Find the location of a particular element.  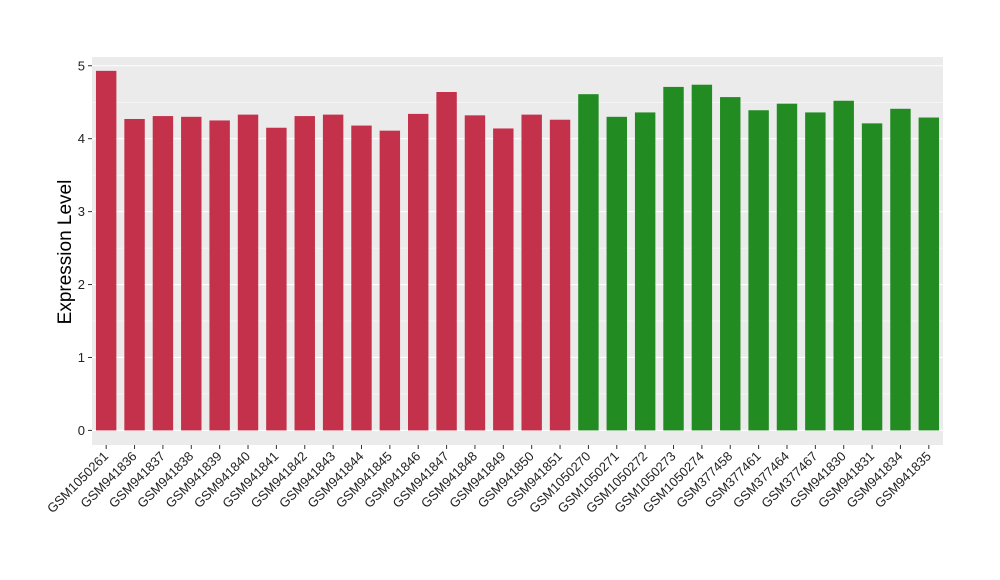

y-axis-title: Expression Level is located at coordinates (65, 252).